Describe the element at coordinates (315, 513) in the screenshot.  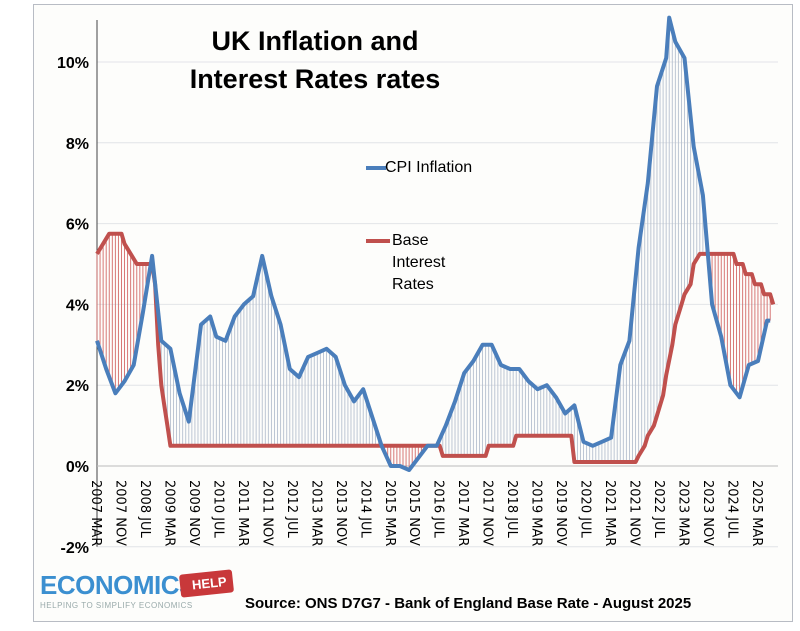
I see `x-tick-label: 2013 MAR` at that location.